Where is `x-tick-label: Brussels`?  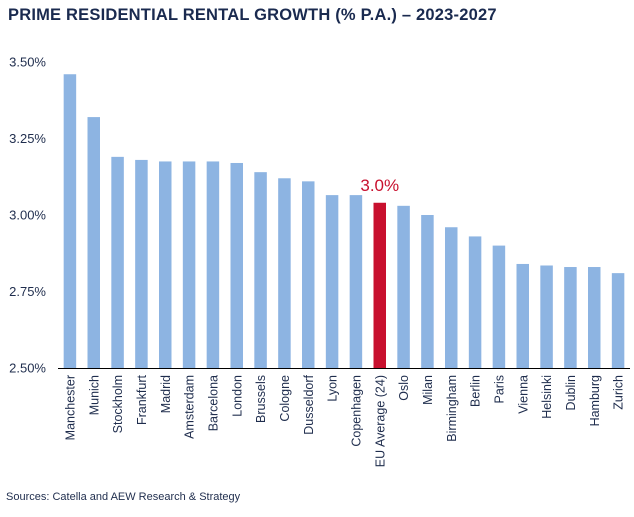 x-tick-label: Brussels is located at coordinates (261, 399).